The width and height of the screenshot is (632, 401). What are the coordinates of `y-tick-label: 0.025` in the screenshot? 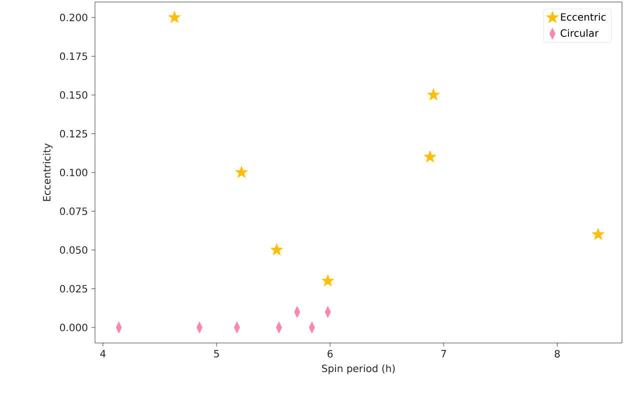 It's located at (74, 288).